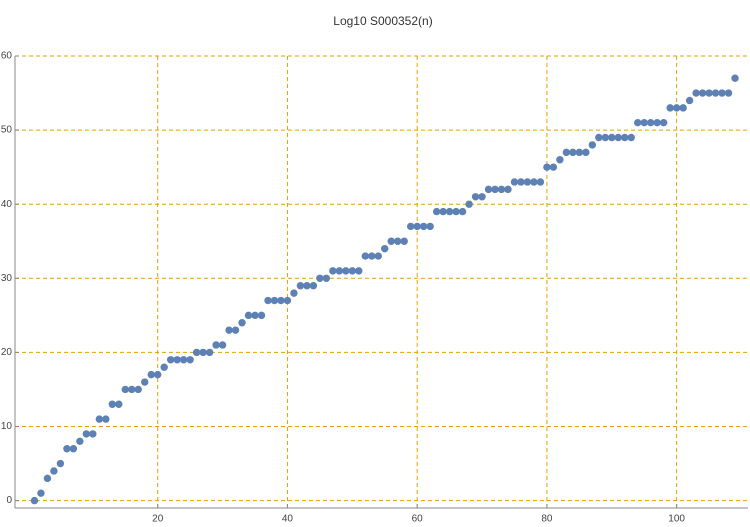 The width and height of the screenshot is (750, 527). Describe the element at coordinates (158, 519) in the screenshot. I see `x-tick-label: 20` at that location.